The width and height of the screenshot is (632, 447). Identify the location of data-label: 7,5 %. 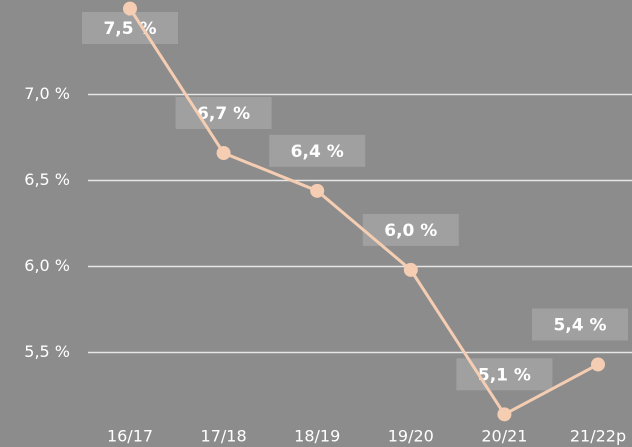
(129, 29).